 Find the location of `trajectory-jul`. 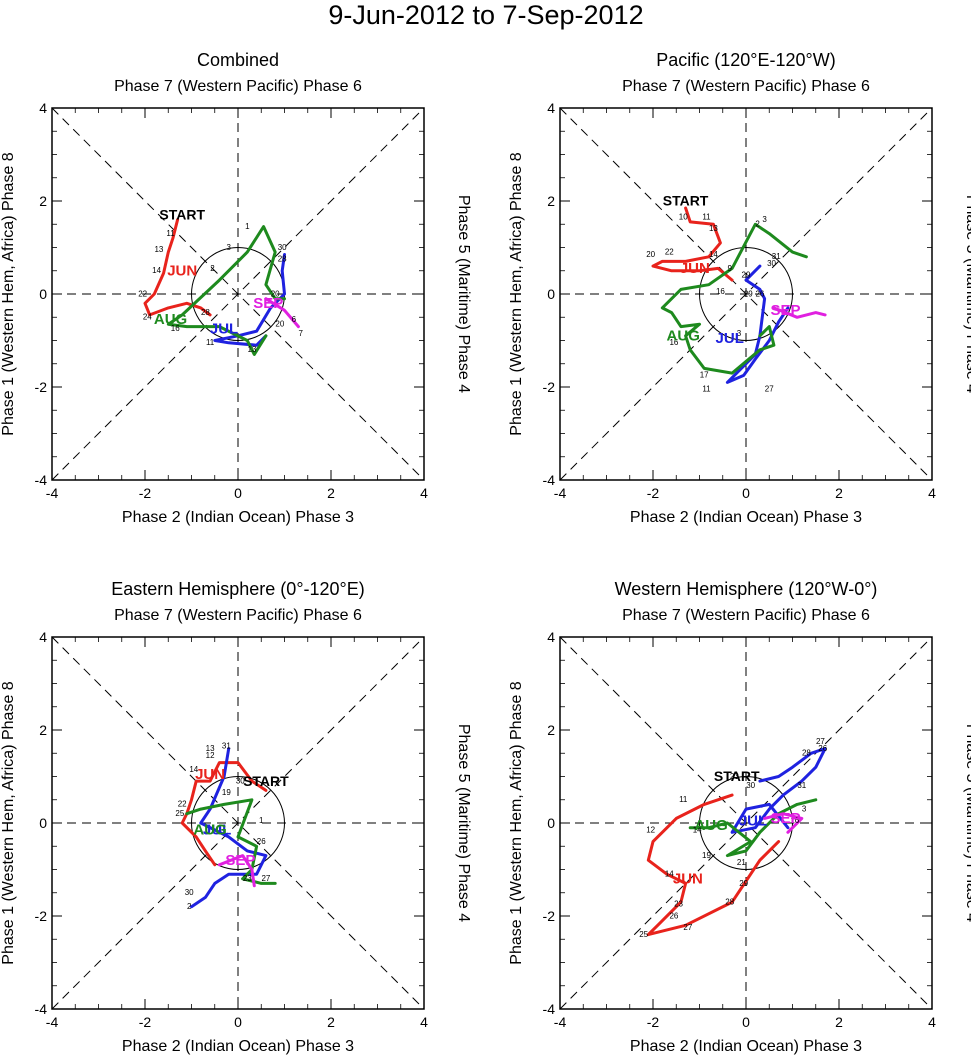

trajectory-jul is located at coordinates (249, 300).